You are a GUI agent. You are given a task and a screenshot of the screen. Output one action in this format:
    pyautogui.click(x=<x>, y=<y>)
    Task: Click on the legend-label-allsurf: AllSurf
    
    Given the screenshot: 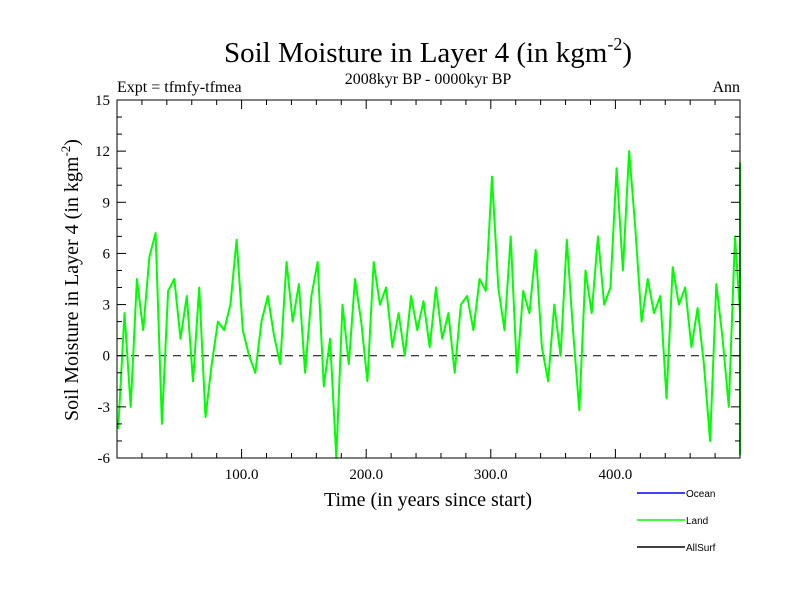 What is the action you would take?
    pyautogui.click(x=701, y=548)
    